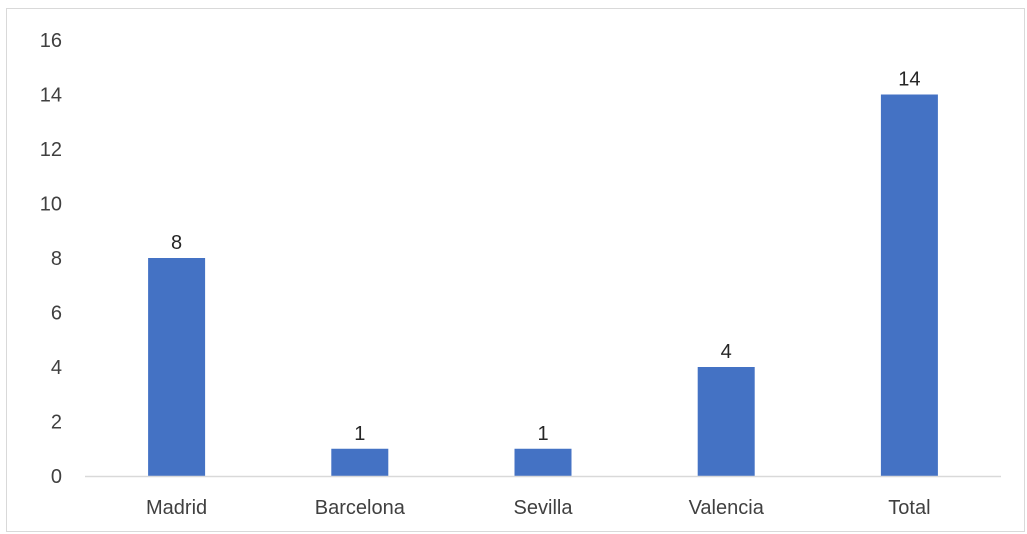 The image size is (1027, 534). What do you see at coordinates (177, 367) in the screenshot?
I see `bar-madrid` at bounding box center [177, 367].